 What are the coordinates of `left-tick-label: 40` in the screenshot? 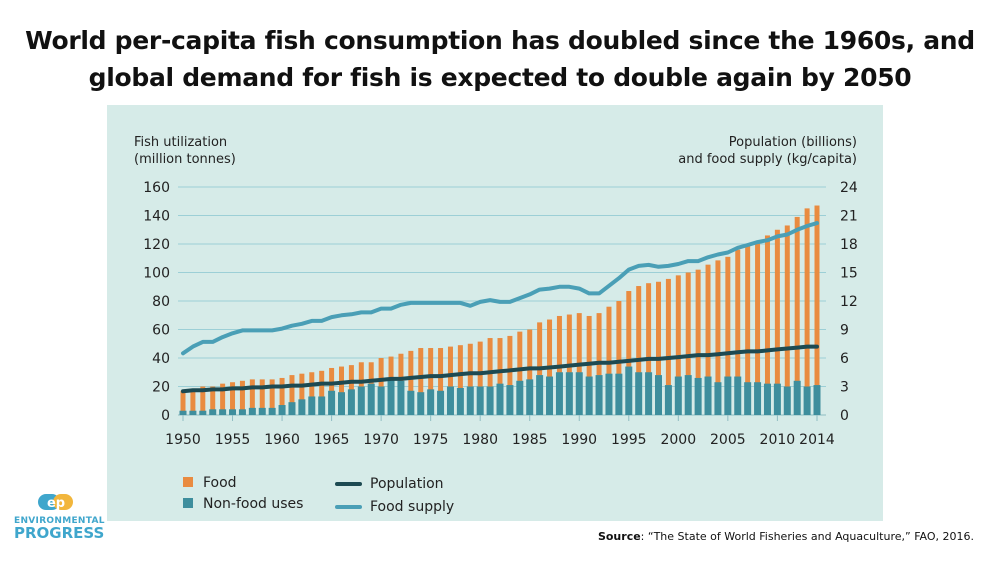 It's located at (161, 359).